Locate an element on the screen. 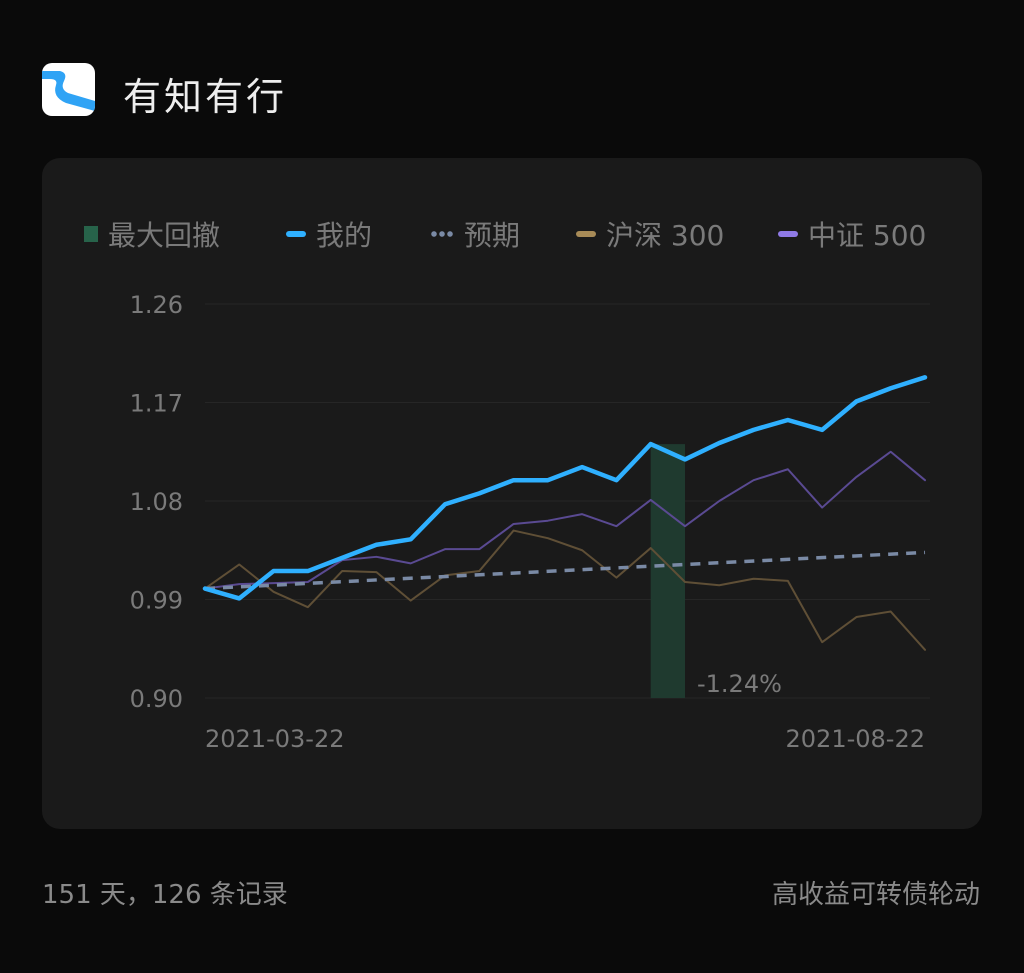  river-logo-icon is located at coordinates (68, 91).